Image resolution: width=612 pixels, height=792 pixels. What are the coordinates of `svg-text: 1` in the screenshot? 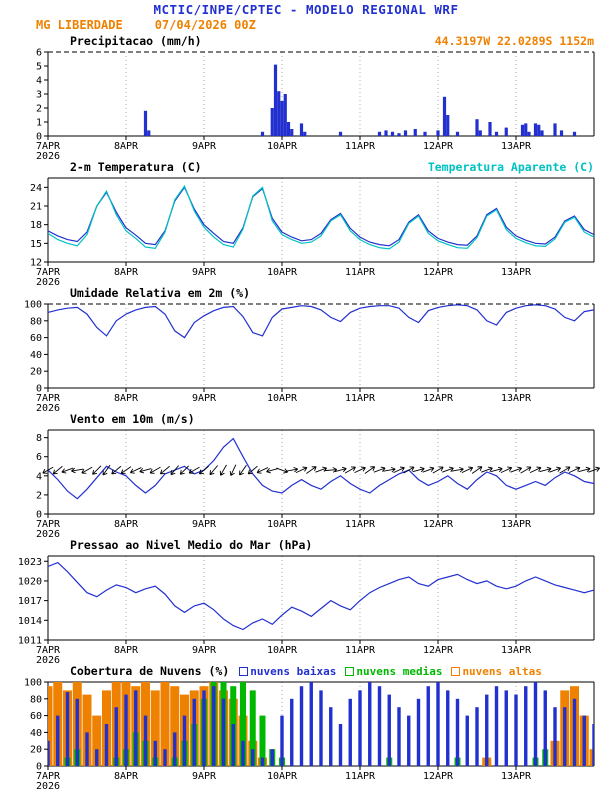 It's located at (39, 123).